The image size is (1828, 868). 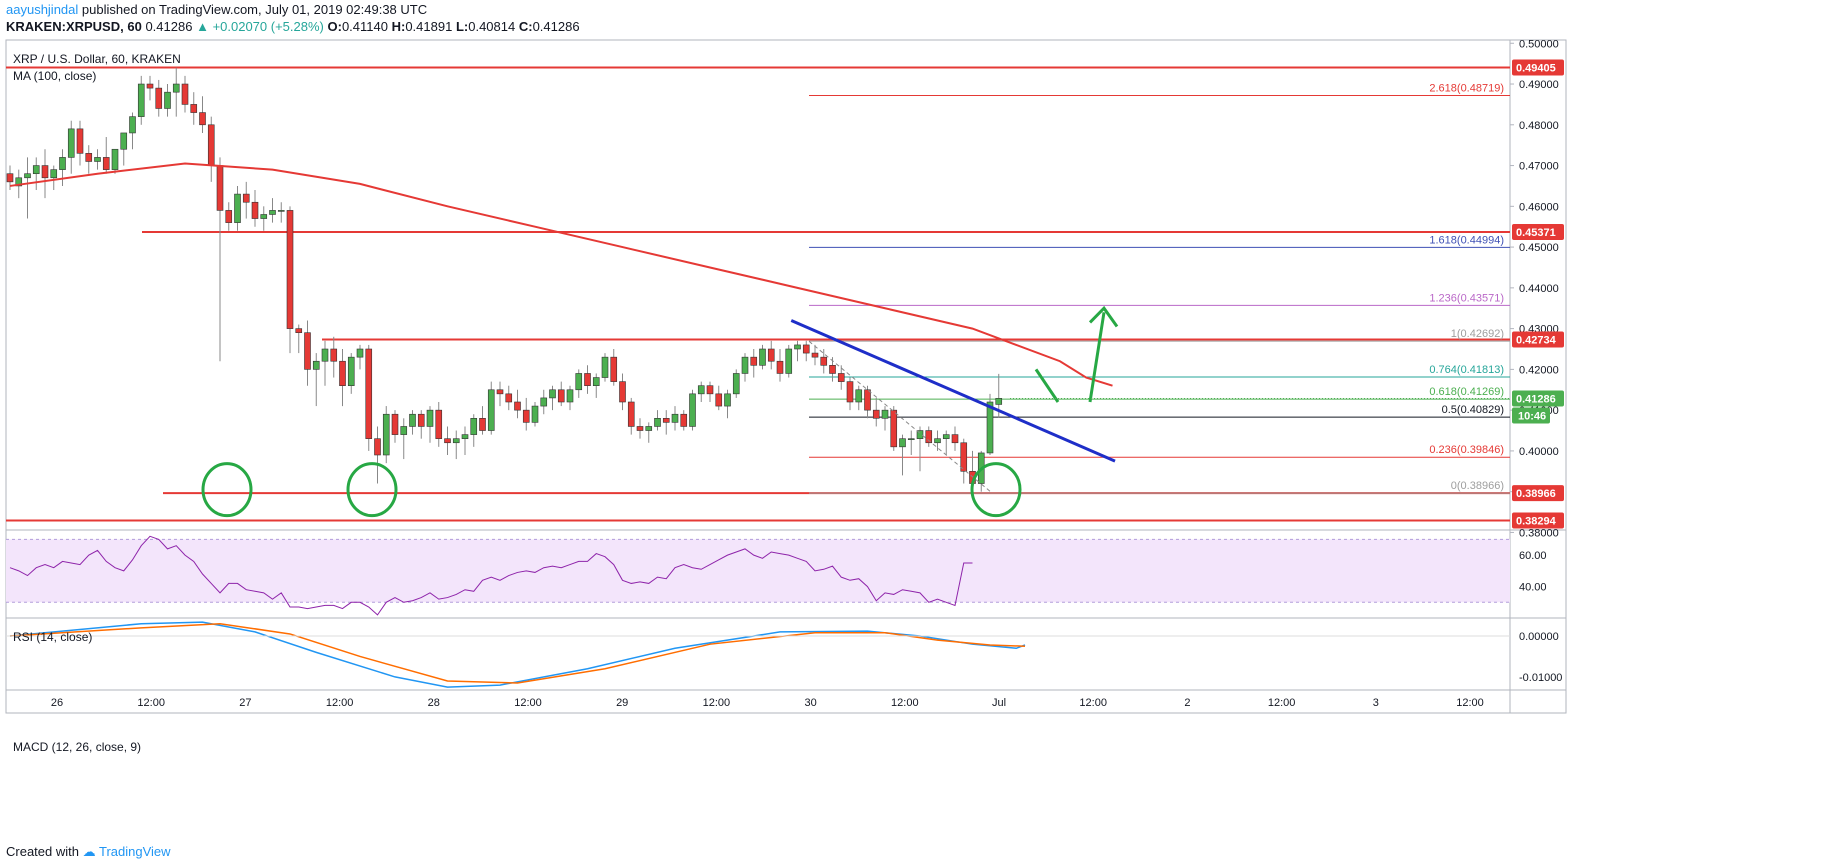 I want to click on rsi-tick-label: 60.00, so click(x=1533, y=556).